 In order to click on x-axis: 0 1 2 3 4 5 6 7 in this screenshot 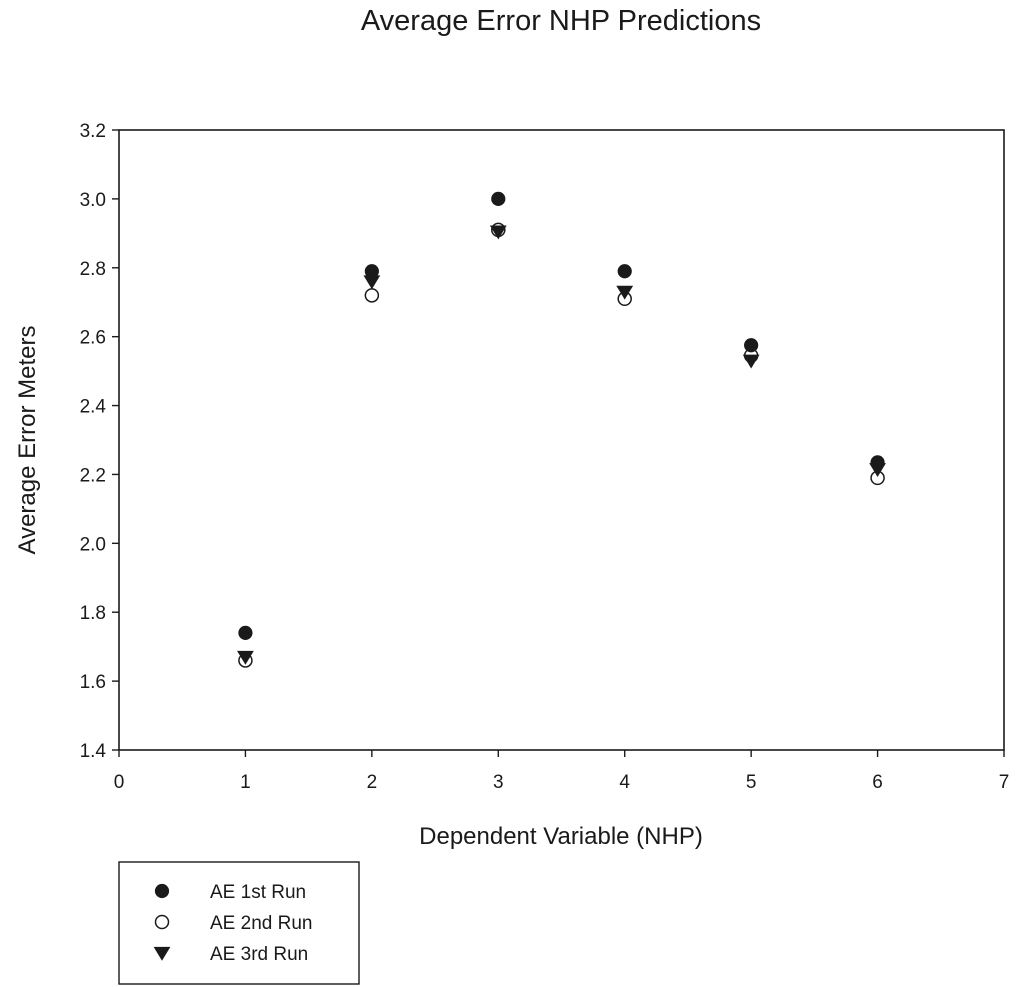, I will do `click(562, 771)`.